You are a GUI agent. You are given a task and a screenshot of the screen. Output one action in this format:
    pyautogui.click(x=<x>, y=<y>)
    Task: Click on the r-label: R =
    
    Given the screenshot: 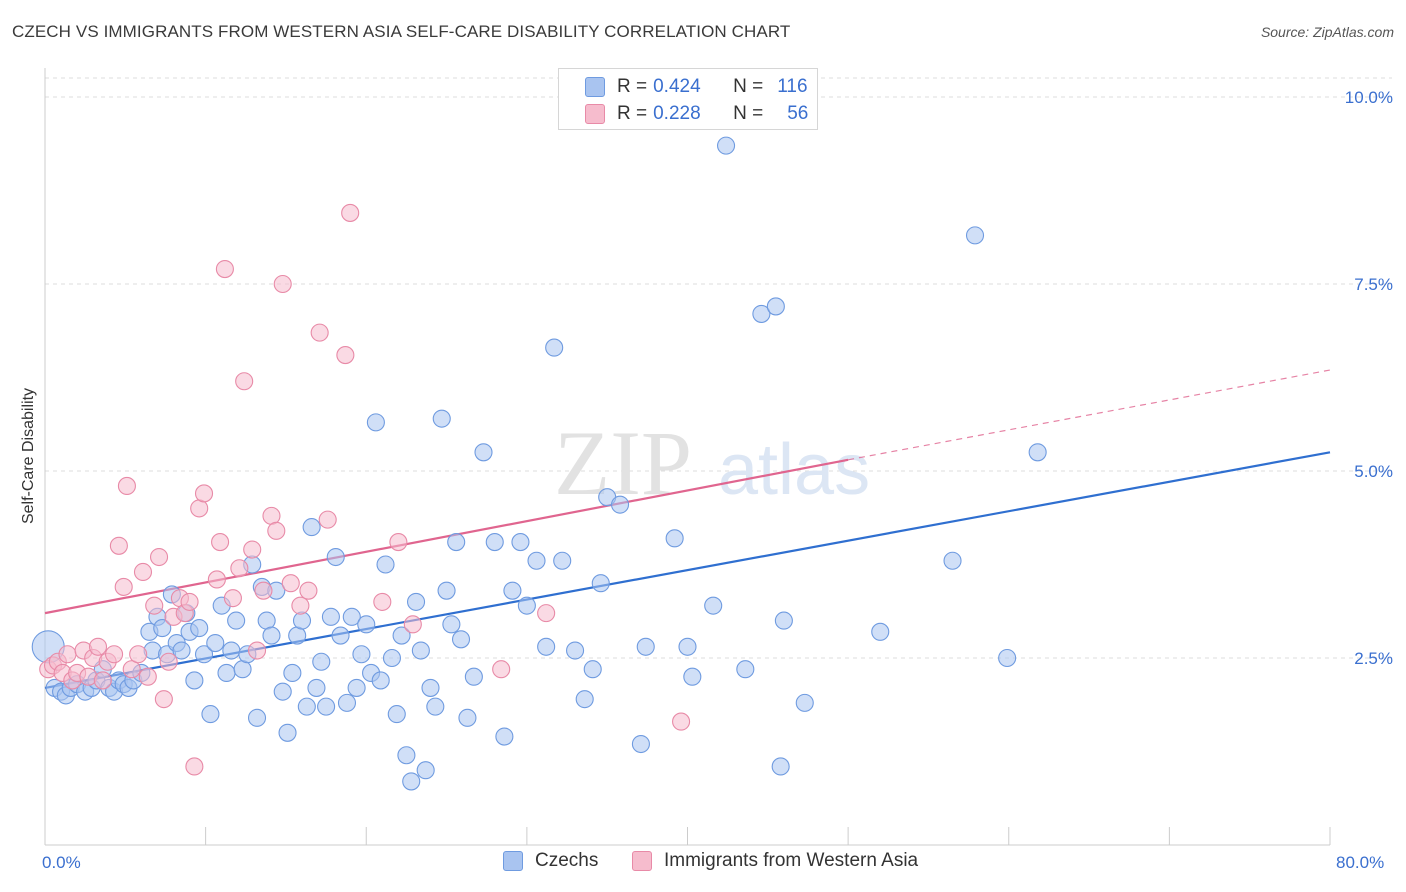 What is the action you would take?
    pyautogui.click(x=632, y=113)
    